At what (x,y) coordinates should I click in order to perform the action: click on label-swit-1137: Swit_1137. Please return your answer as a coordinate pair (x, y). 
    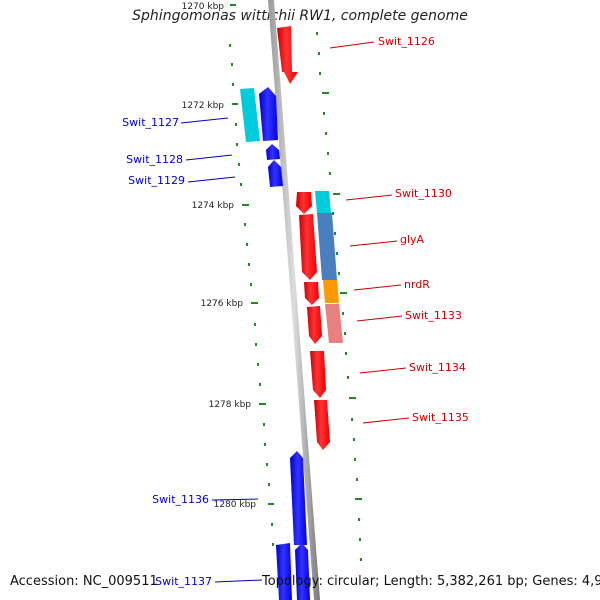
    Looking at the image, I should click on (183, 581).